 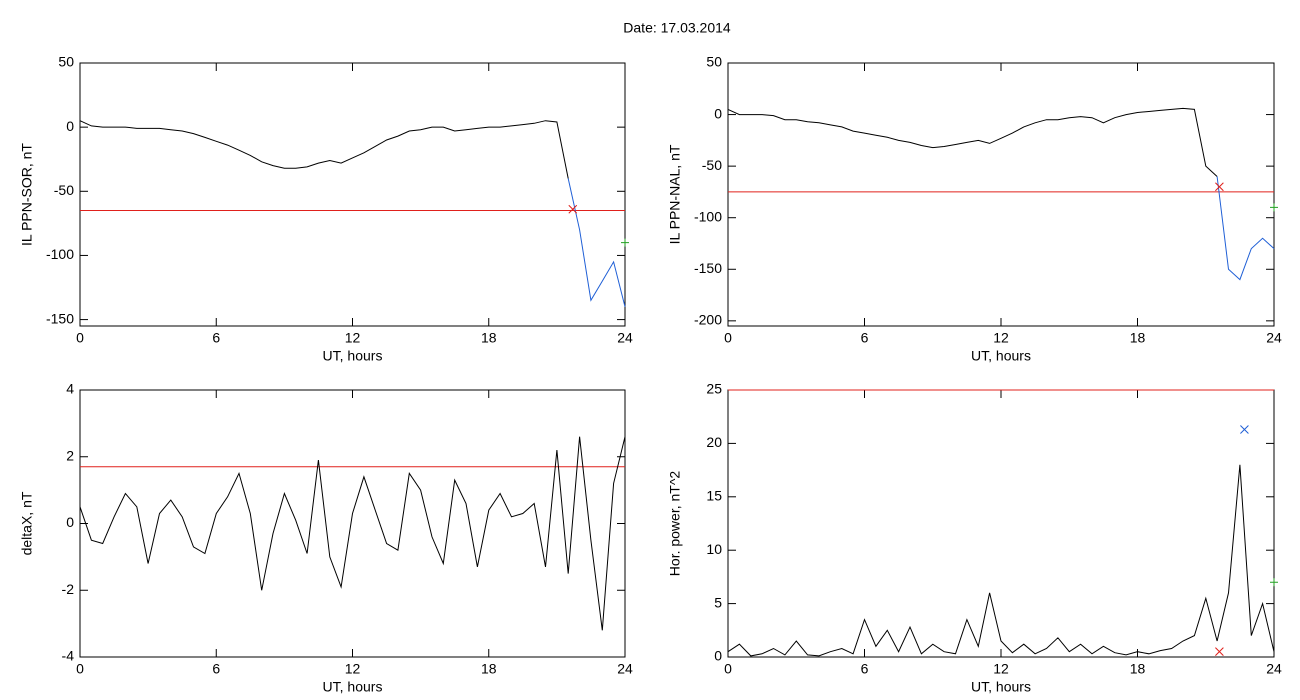 I want to click on y-tick-label: -200, so click(x=708, y=320).